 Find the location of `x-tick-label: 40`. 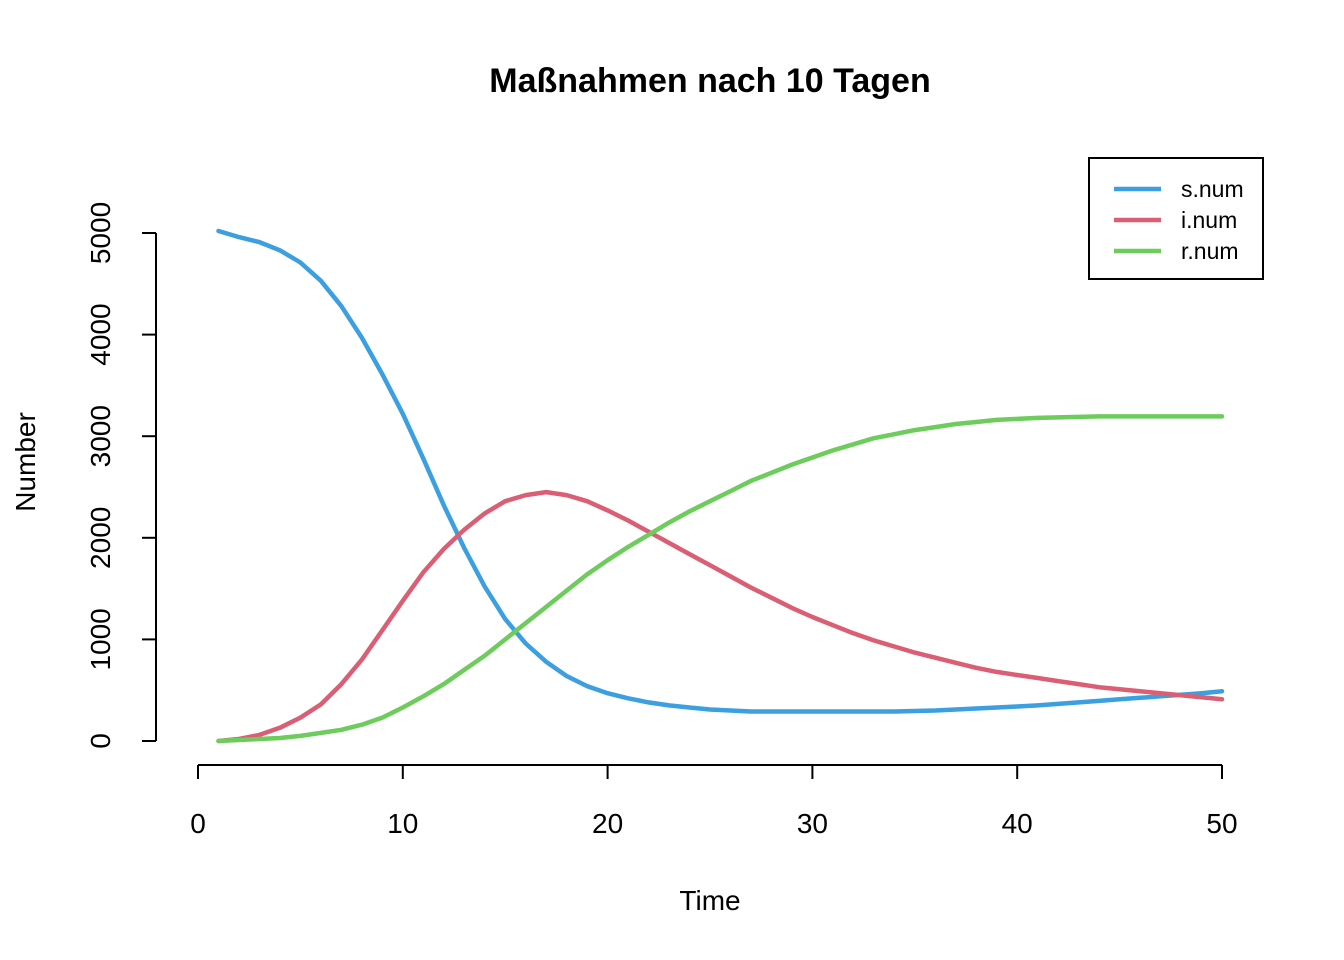

x-tick-label: 40 is located at coordinates (1017, 823).